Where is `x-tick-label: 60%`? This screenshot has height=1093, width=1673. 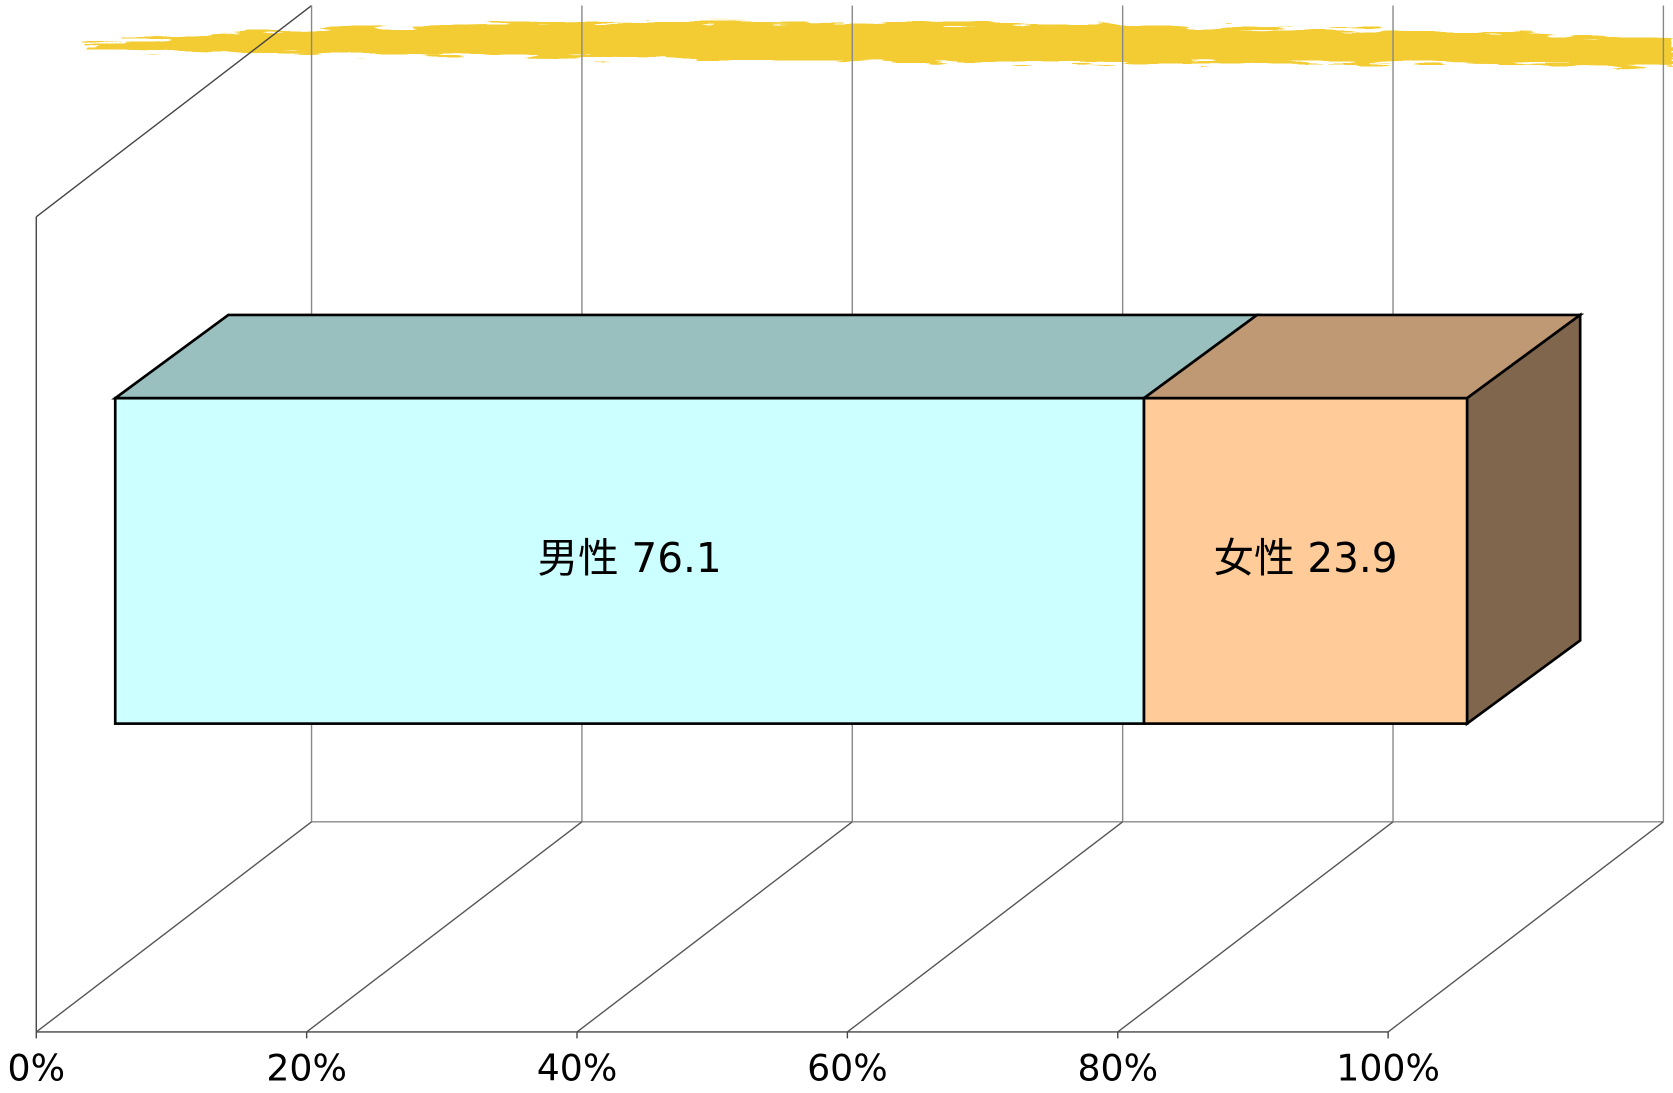 x-tick-label: 60% is located at coordinates (847, 1067).